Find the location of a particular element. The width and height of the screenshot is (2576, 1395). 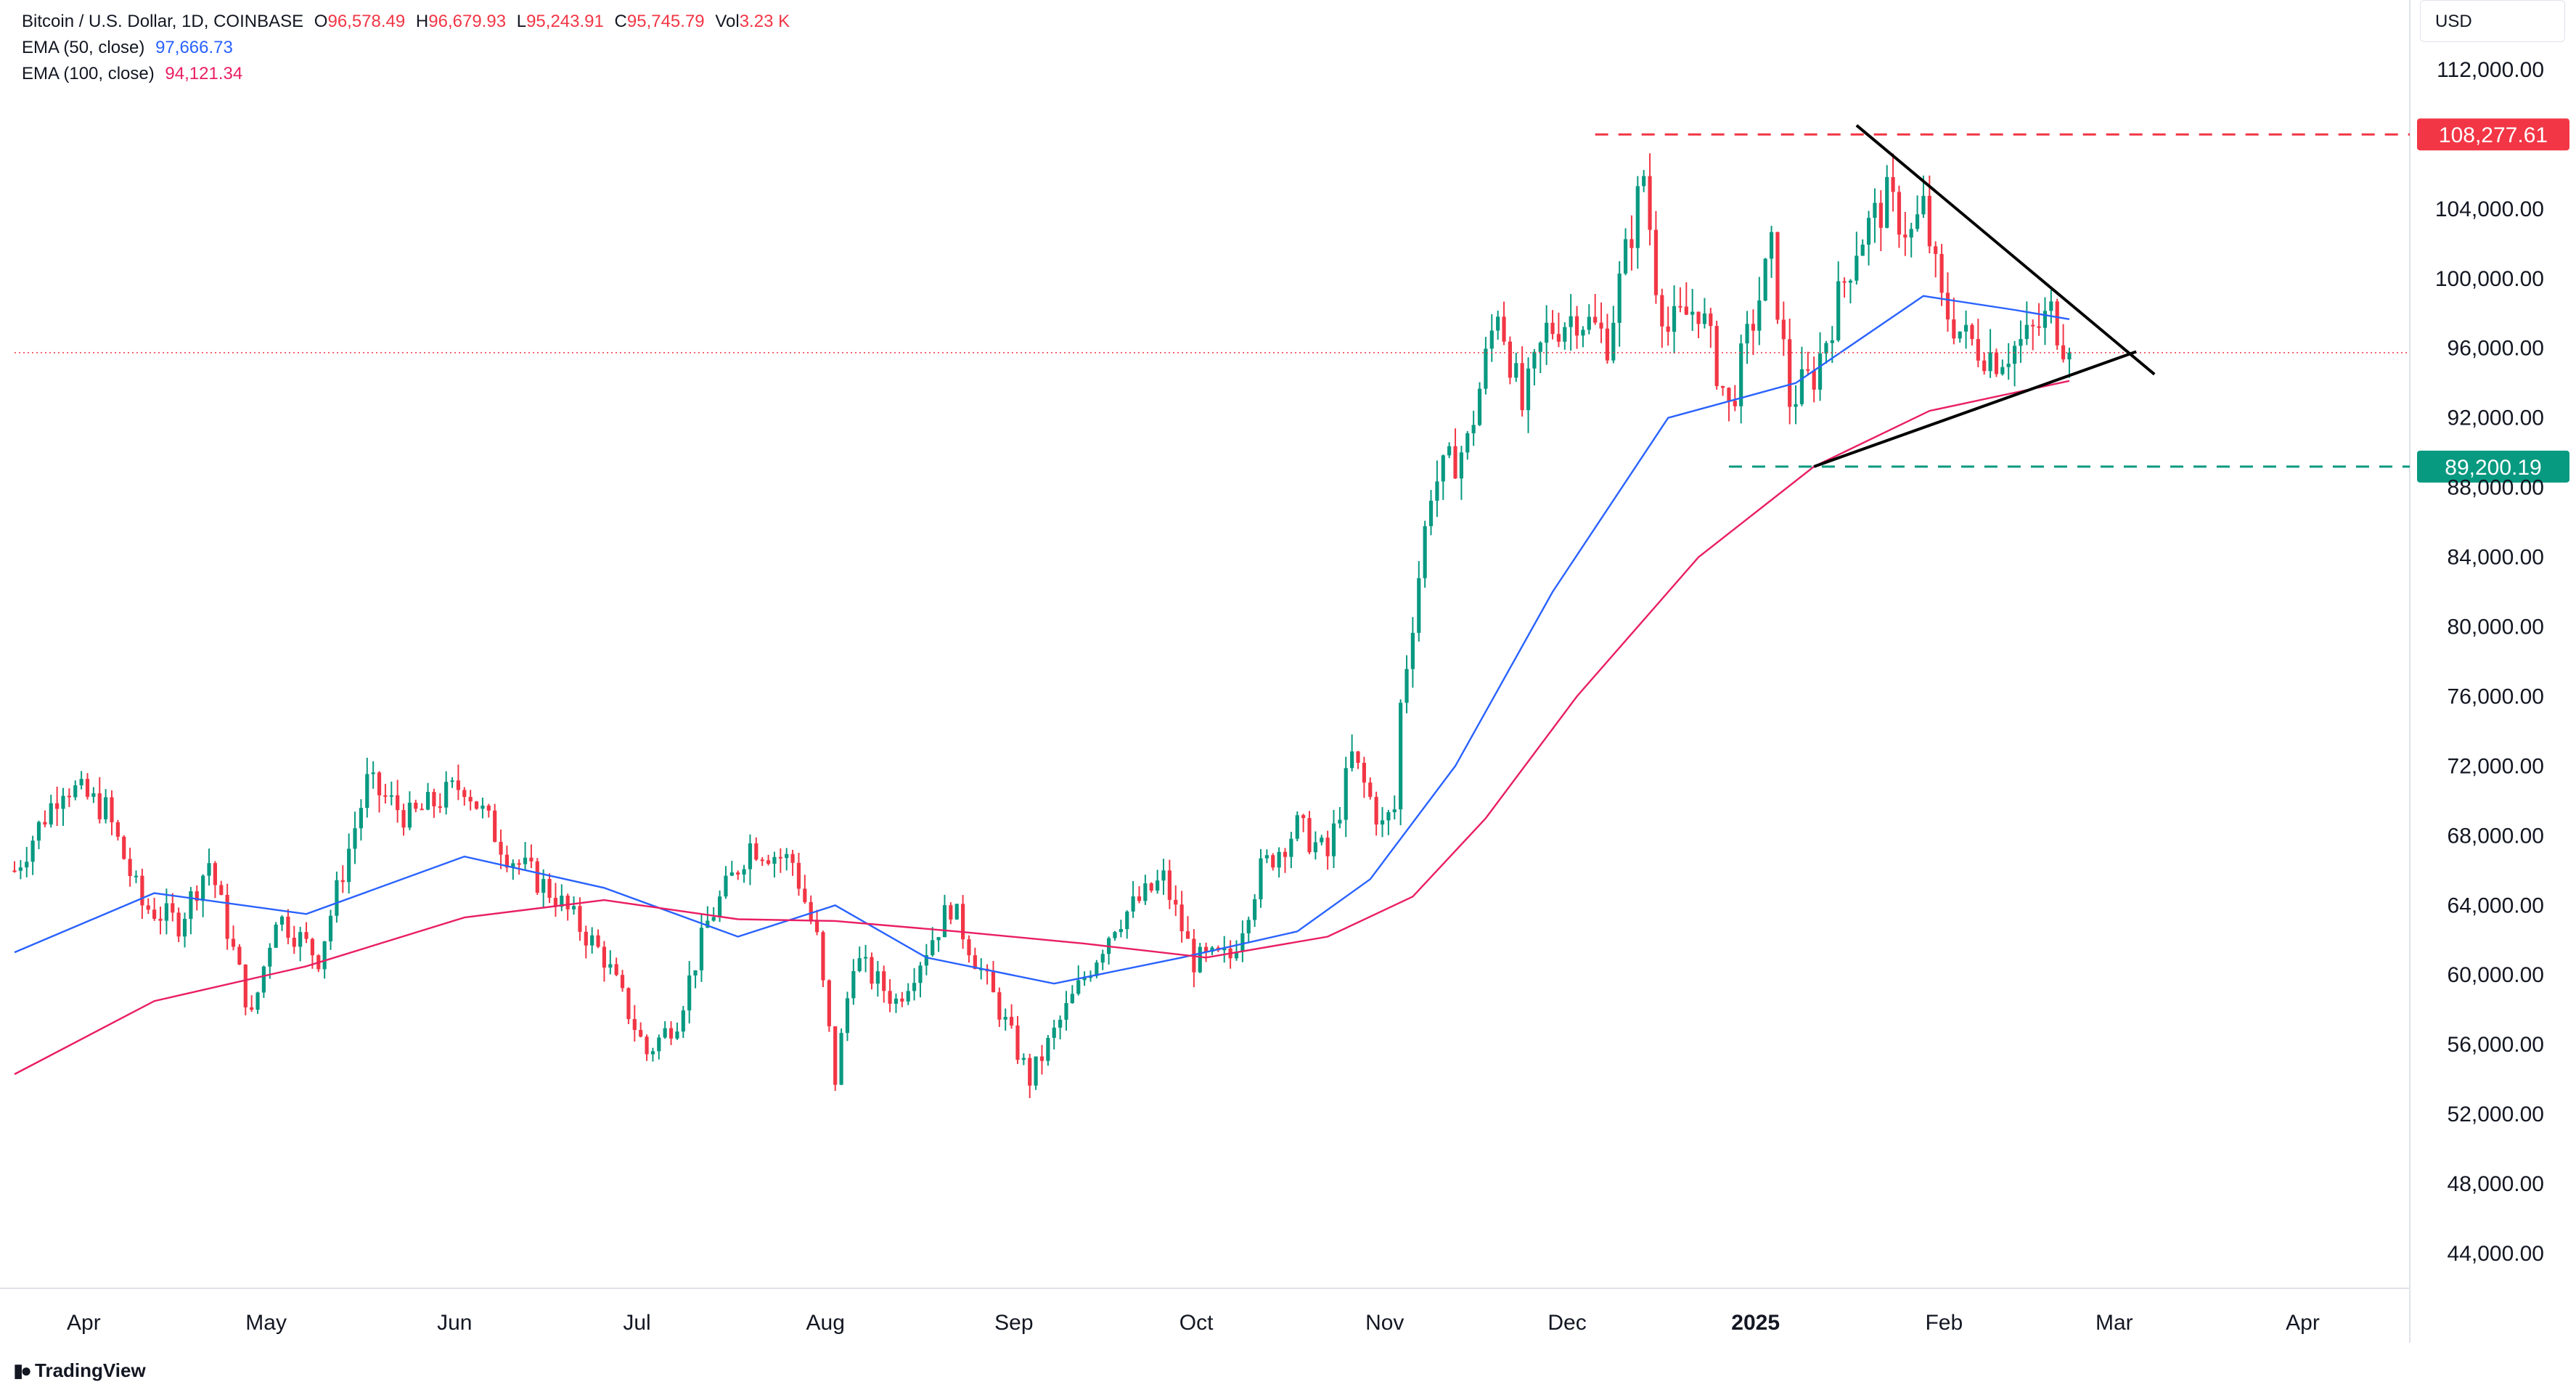

x-tick-label: Nov is located at coordinates (1385, 1323).